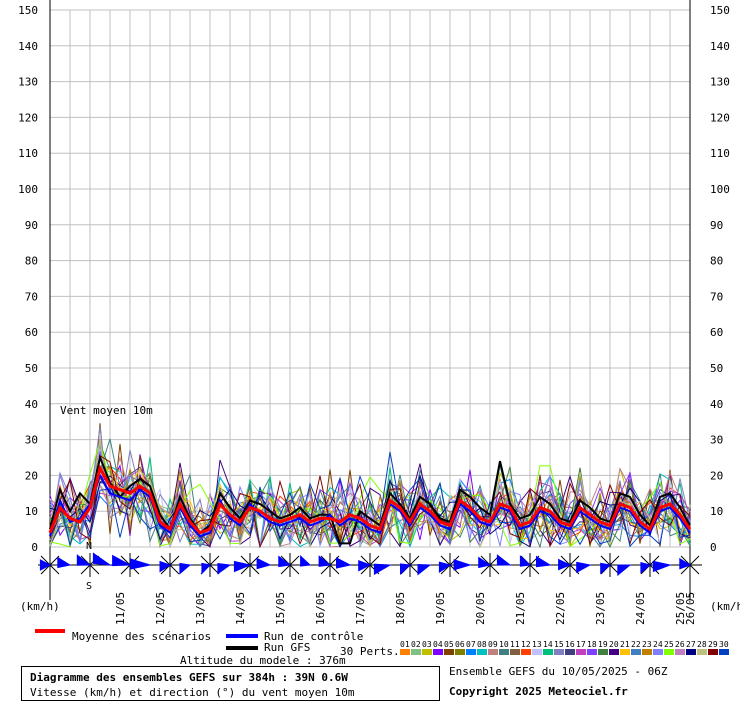 The width and height of the screenshot is (740, 701). I want to click on pert-legend-number: 19, so click(603, 644).